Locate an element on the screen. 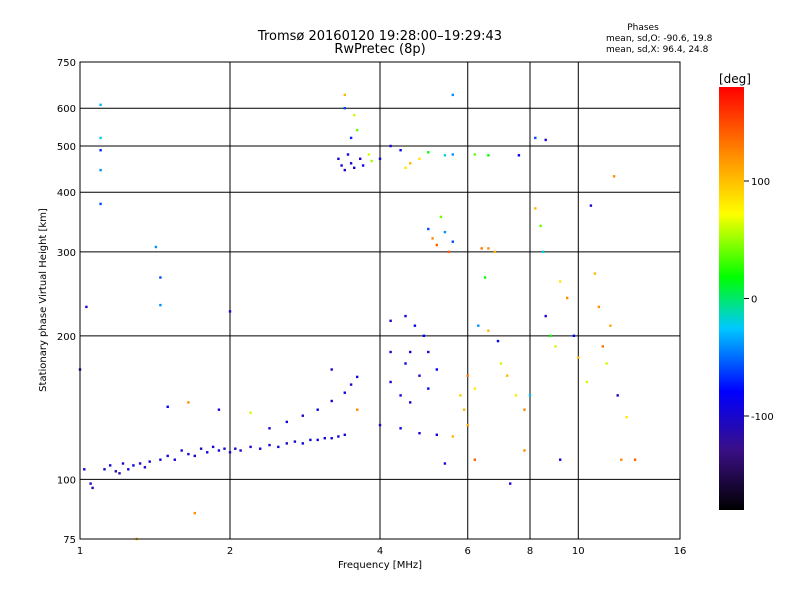  y-tick-label: 500 is located at coordinates (66, 147).